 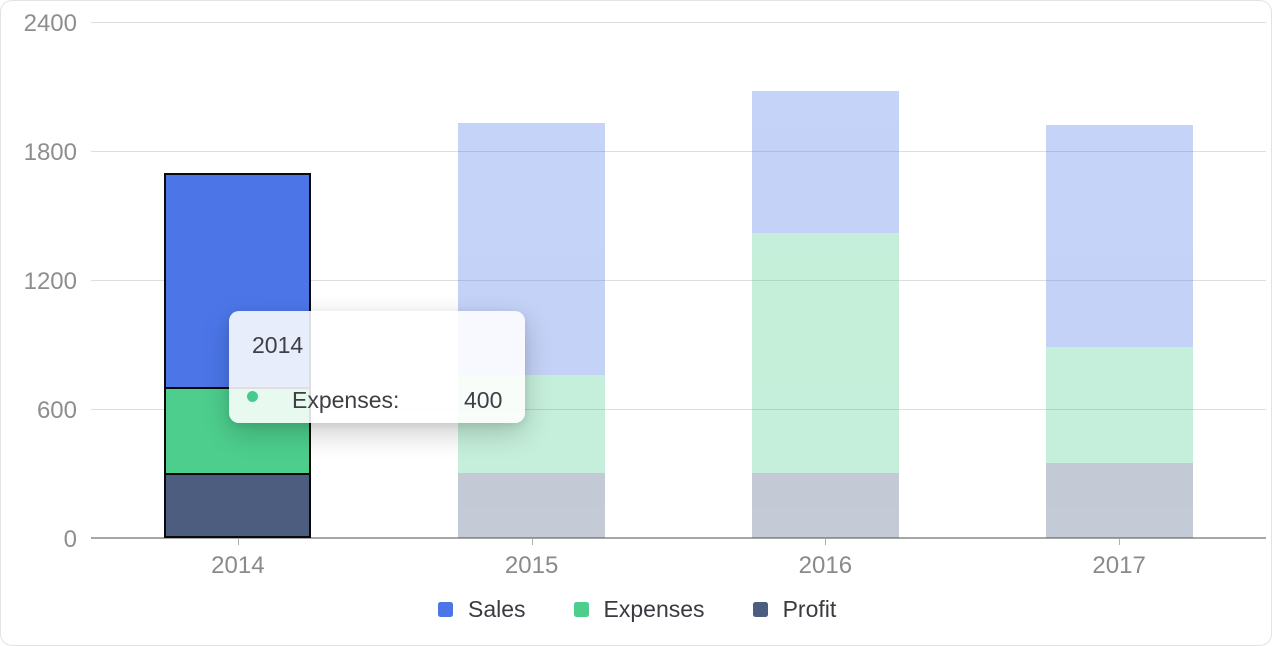 I want to click on x-axis-label-2014: 2014, so click(x=238, y=565).